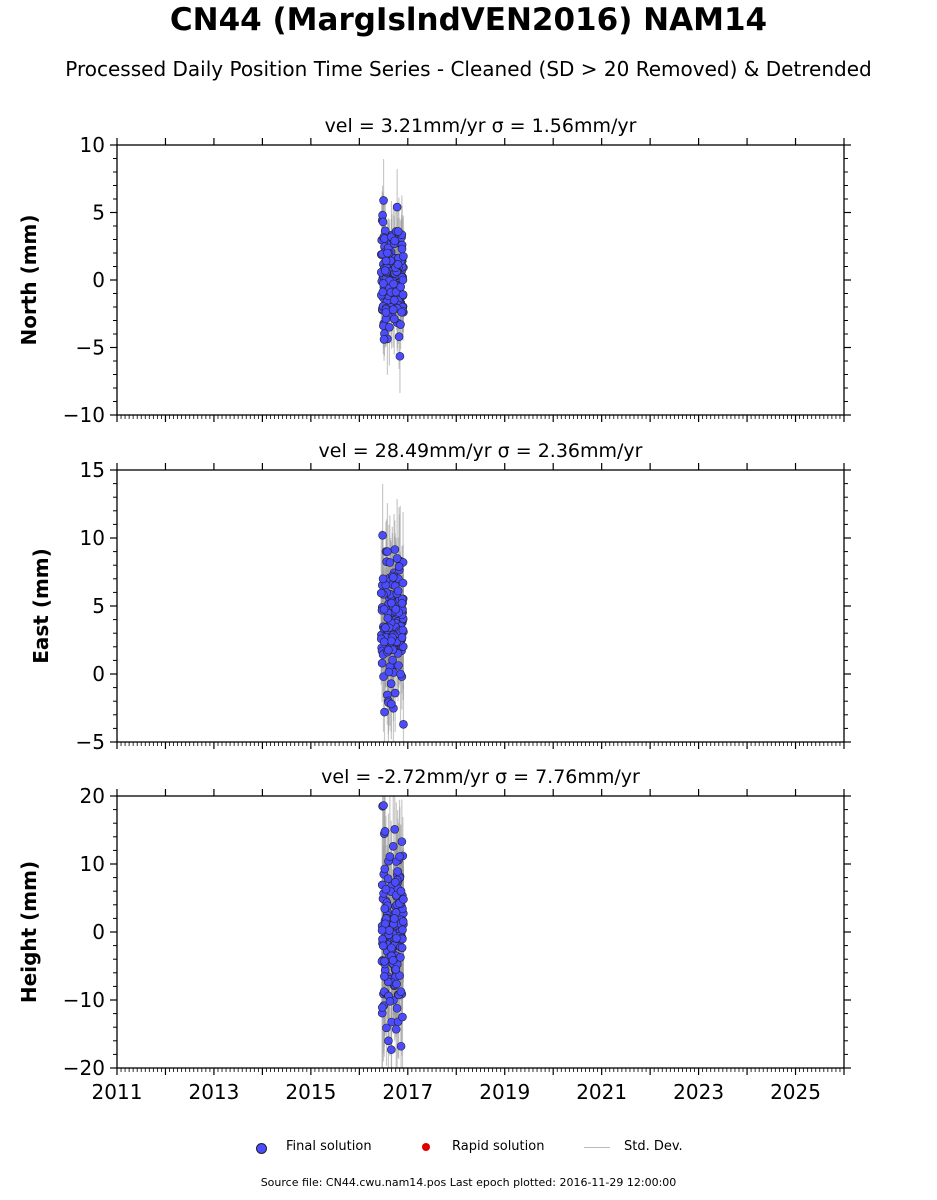 This screenshot has width=937, height=1200. I want to click on y-axis-label: North (mm), so click(29, 279).